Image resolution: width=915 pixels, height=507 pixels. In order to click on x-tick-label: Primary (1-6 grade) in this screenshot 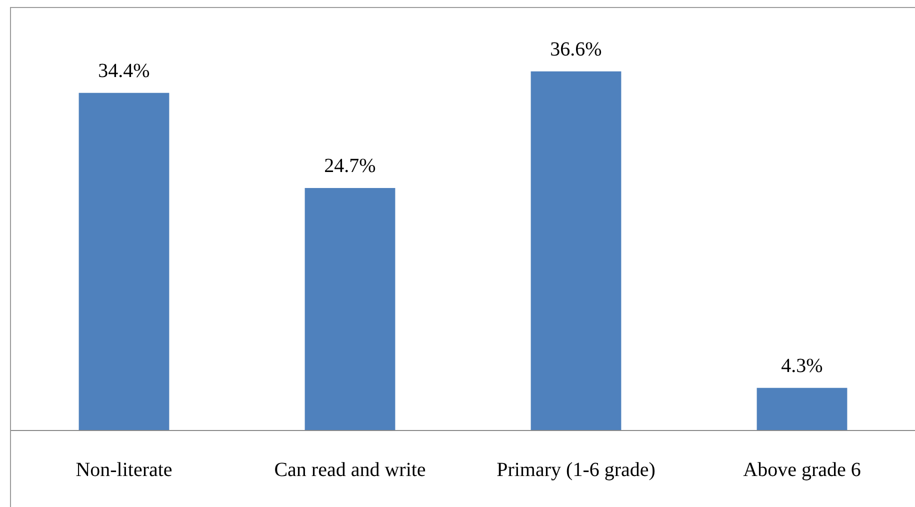, I will do `click(576, 470)`.